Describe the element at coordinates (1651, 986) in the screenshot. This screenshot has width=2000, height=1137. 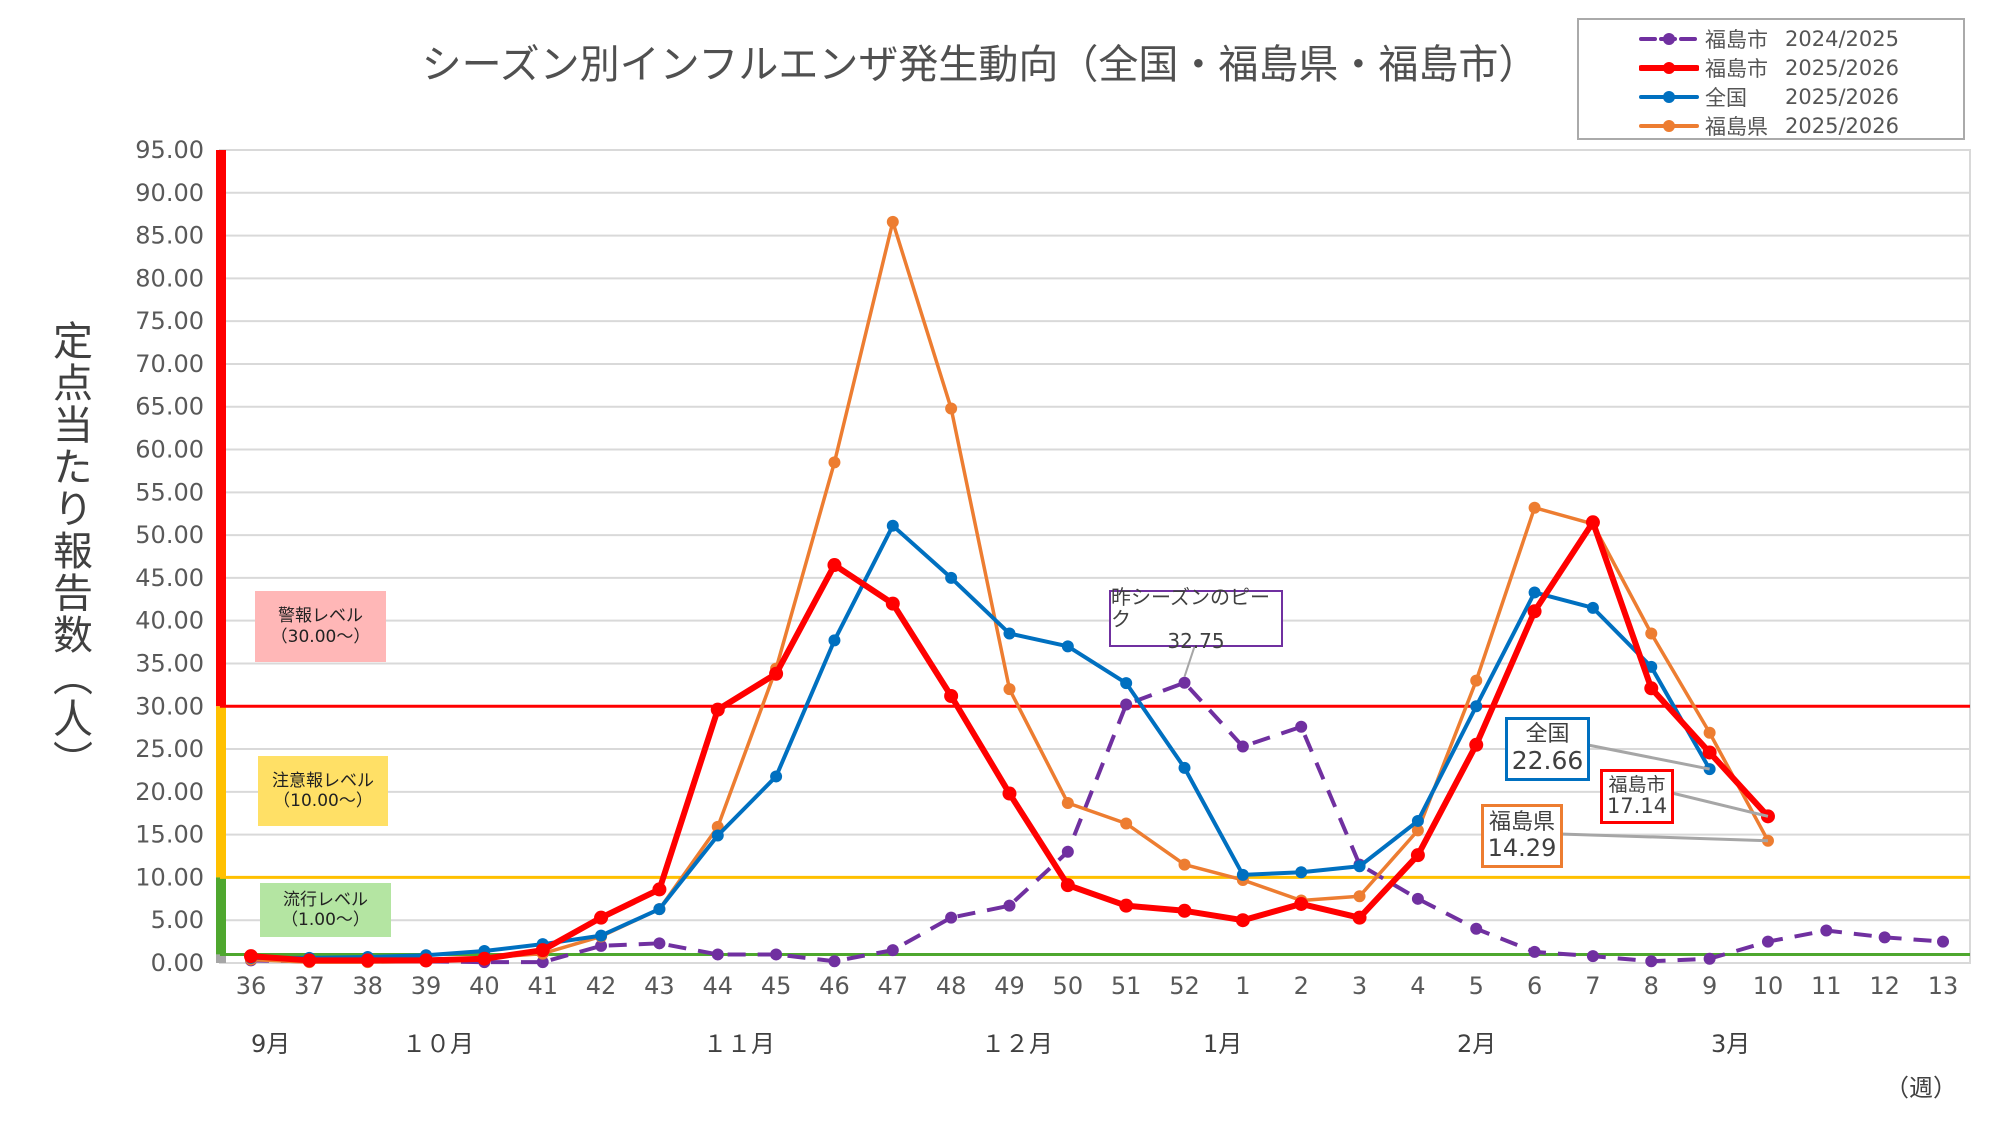
I see `x-tick-label: 8` at that location.